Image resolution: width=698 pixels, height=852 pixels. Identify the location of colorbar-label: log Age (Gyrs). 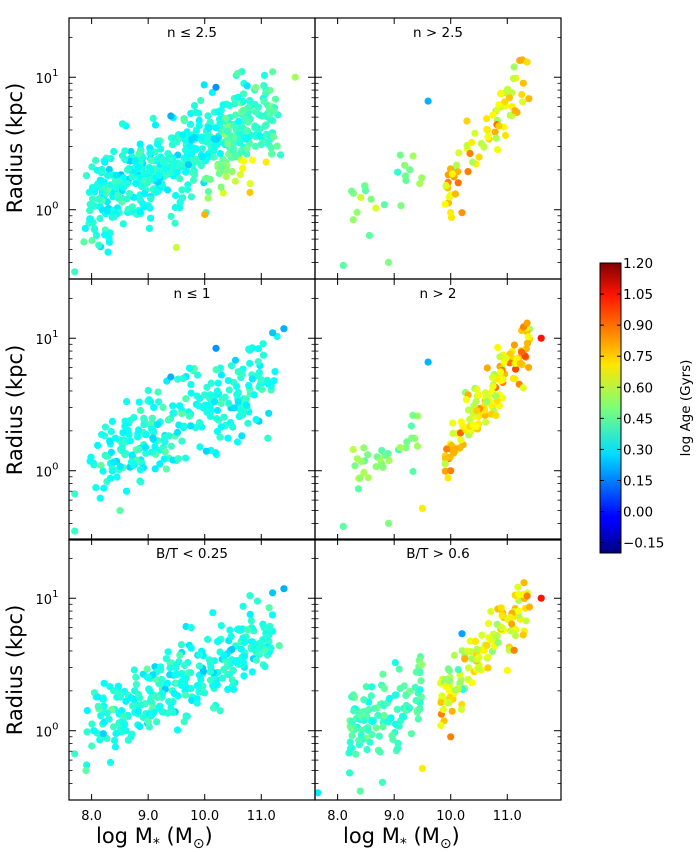
(686, 408).